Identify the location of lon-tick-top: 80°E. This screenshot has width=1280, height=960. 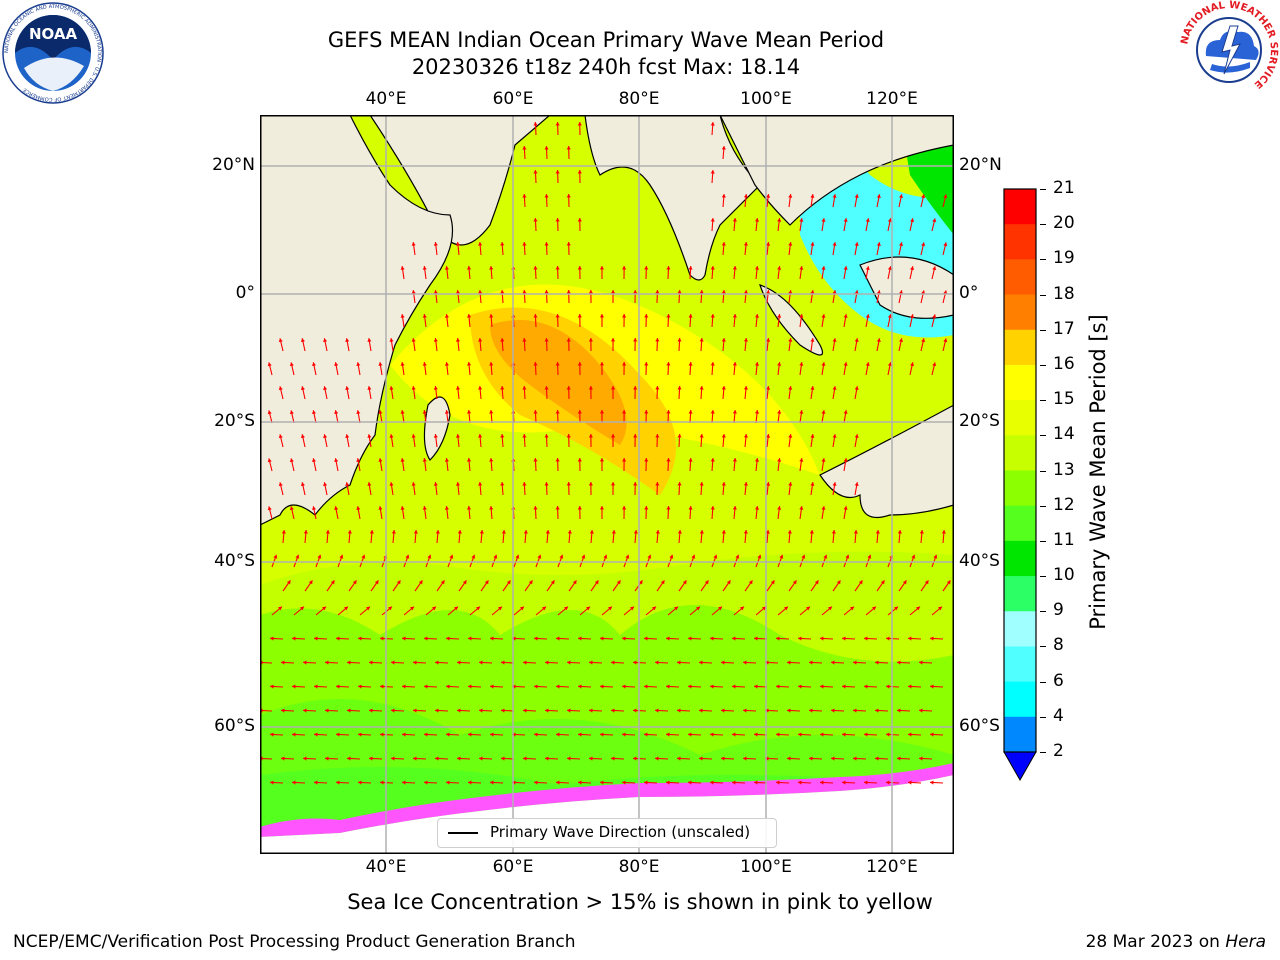
(639, 99).